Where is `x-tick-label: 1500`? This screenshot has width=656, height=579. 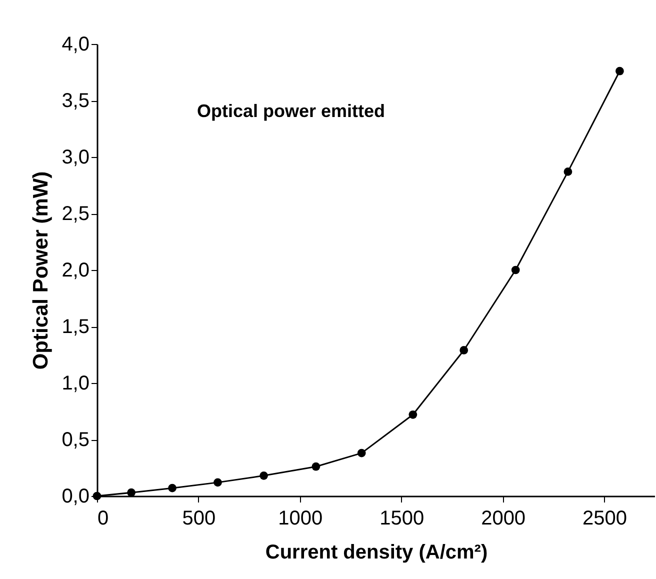
x-tick-label: 1500 is located at coordinates (402, 519).